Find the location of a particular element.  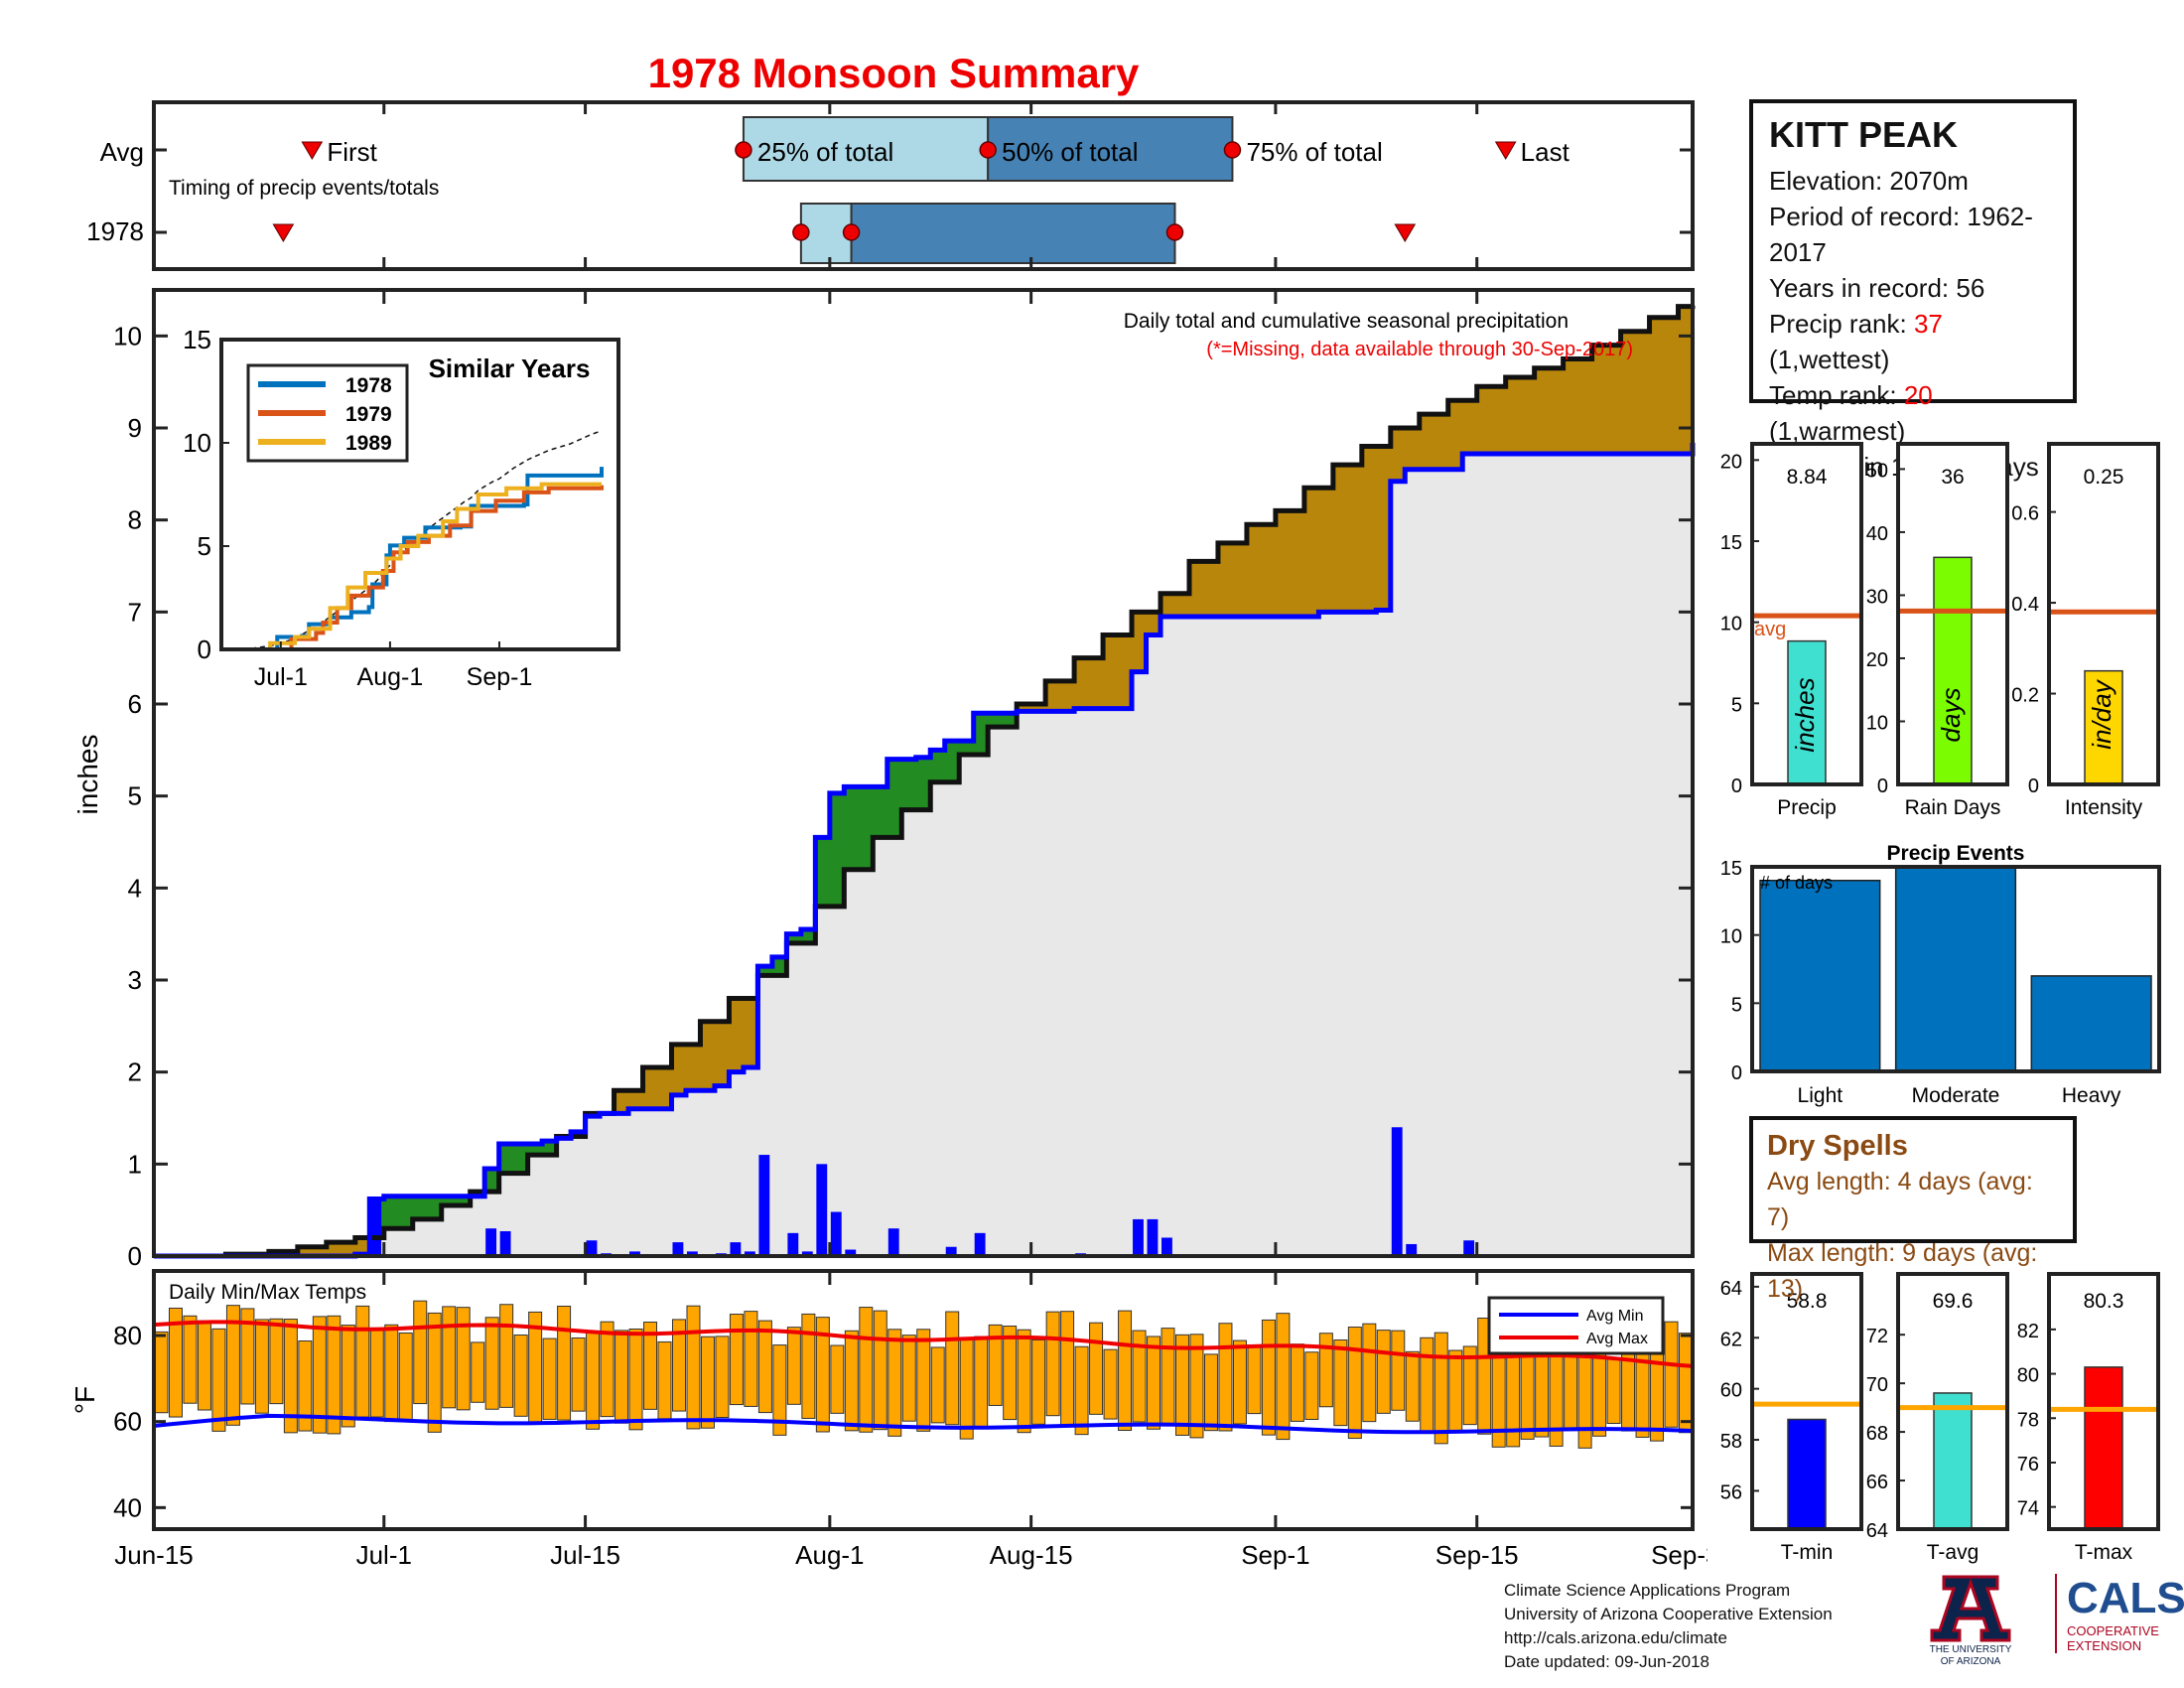

summary-tick-label: 0.6 is located at coordinates (2025, 514).